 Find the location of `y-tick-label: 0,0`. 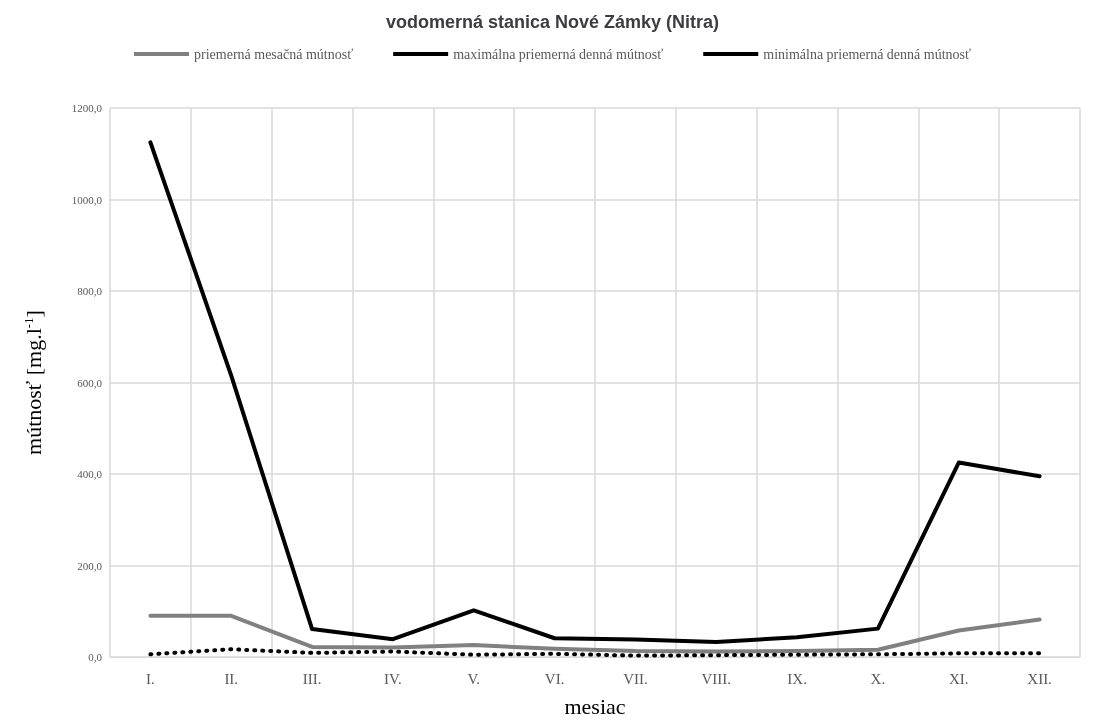

y-tick-label: 0,0 is located at coordinates (95, 657).